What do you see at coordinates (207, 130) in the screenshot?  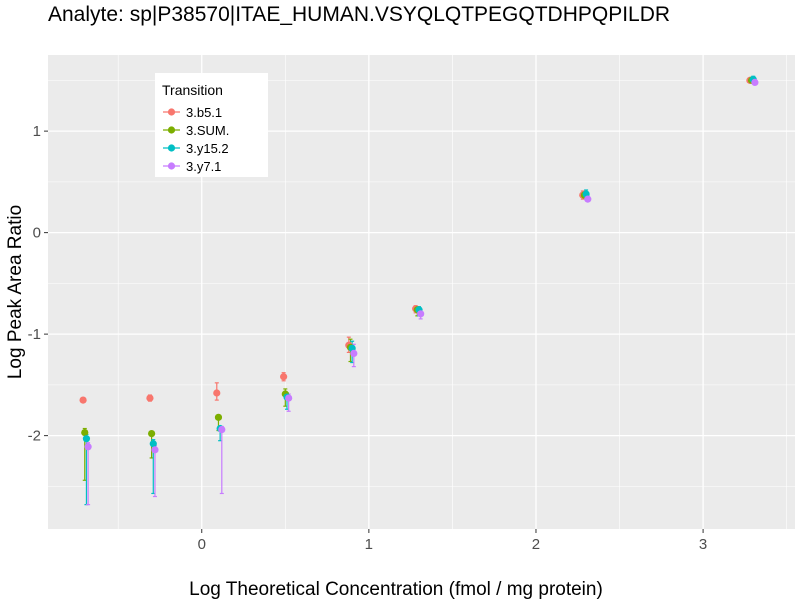 I see `legend-label: 3.SUM.` at bounding box center [207, 130].